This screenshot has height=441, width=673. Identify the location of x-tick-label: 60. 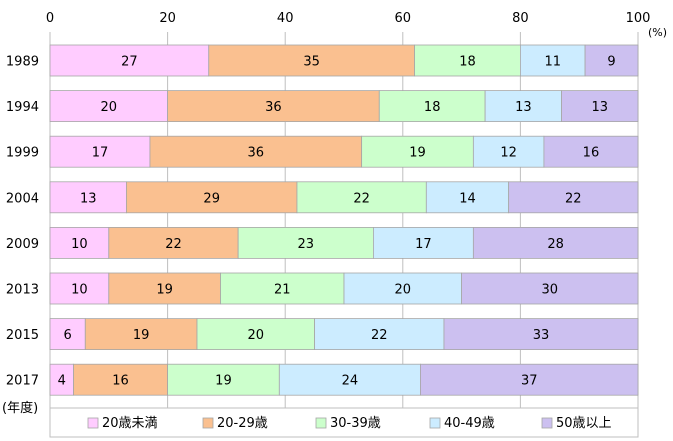
(403, 18).